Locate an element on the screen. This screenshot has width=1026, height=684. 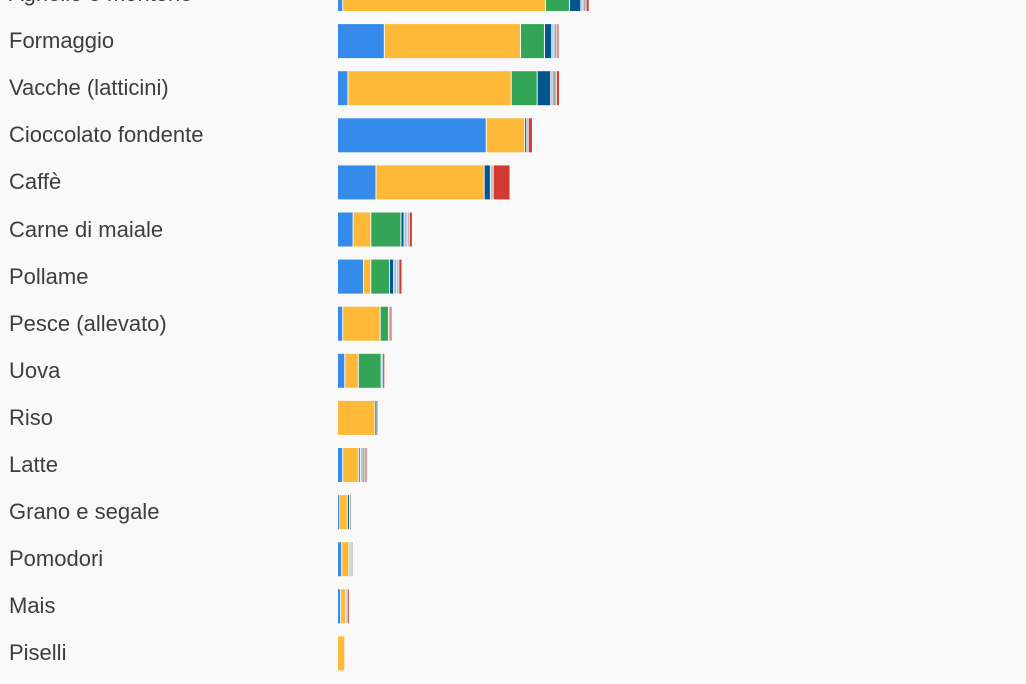
category-label: Cioccolato fondente is located at coordinates (106, 135).